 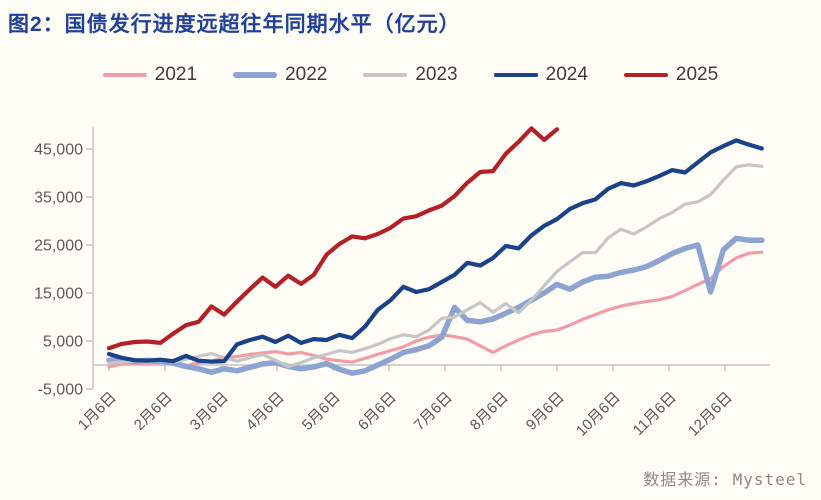 What do you see at coordinates (176, 74) in the screenshot?
I see `legend-label-2021: 2021` at bounding box center [176, 74].